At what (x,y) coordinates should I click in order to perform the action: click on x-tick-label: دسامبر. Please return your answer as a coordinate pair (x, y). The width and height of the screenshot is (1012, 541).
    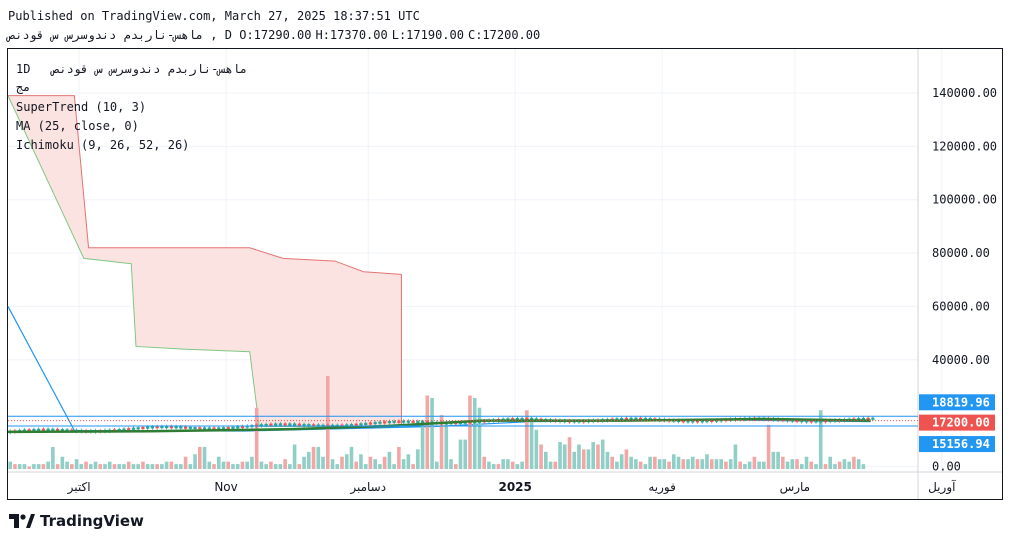
    Looking at the image, I should click on (367, 487).